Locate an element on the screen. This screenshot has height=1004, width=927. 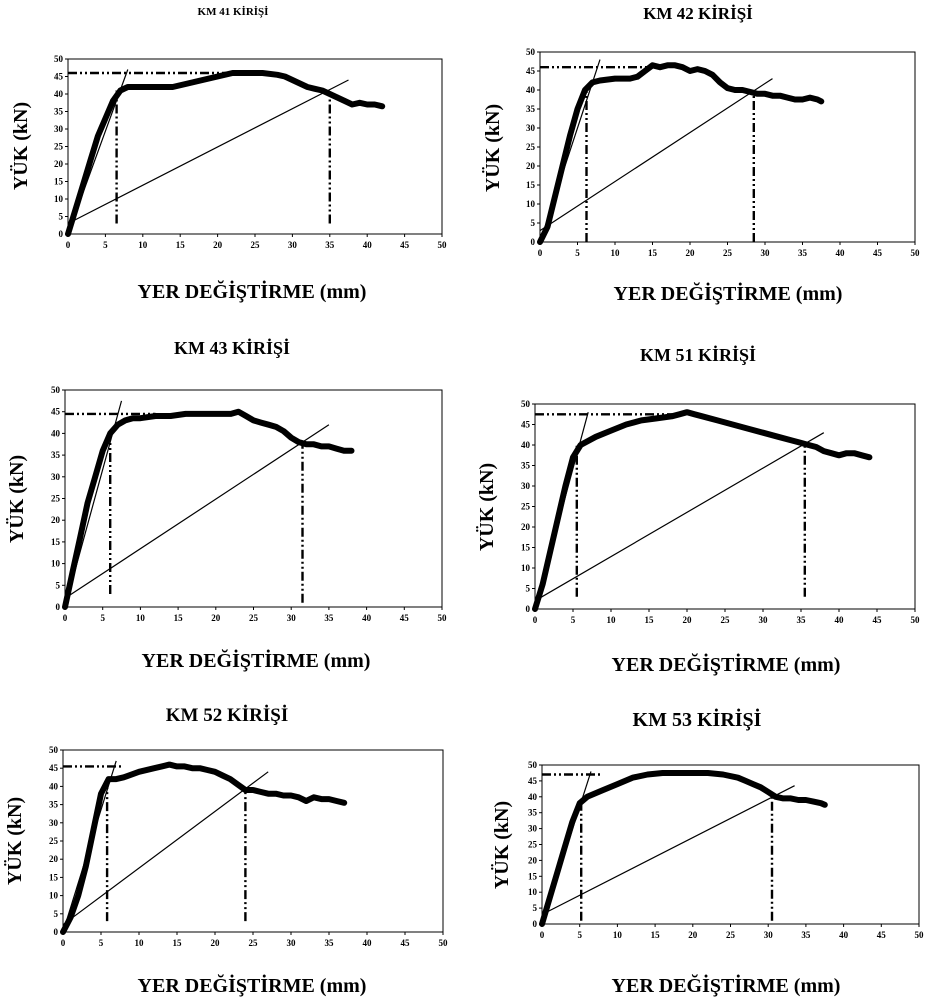
y-tick-label: 30 is located at coordinates (526, 486).